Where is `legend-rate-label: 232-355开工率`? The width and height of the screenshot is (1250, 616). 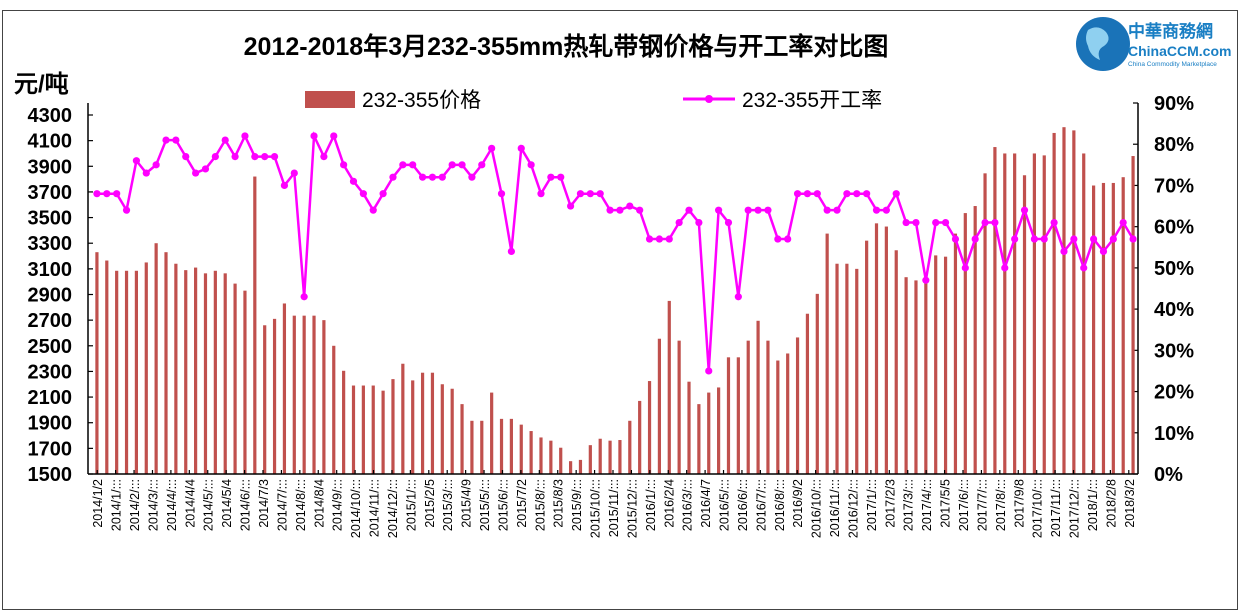
legend-rate-label: 232-355开工率 is located at coordinates (812, 100).